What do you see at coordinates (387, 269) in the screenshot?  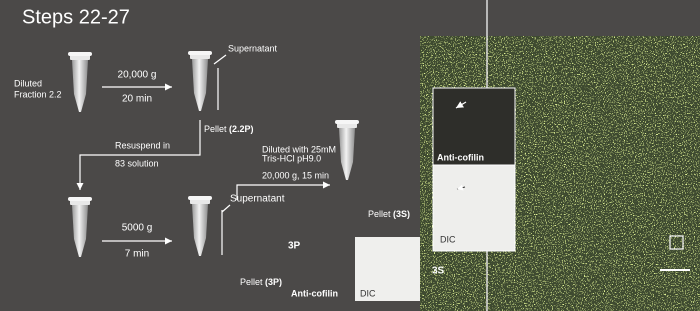 I see `panel-3p-dic` at bounding box center [387, 269].